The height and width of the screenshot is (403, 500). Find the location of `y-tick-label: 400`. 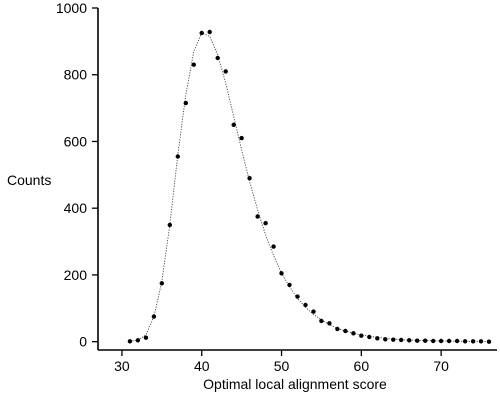

y-tick-label: 400 is located at coordinates (76, 208).